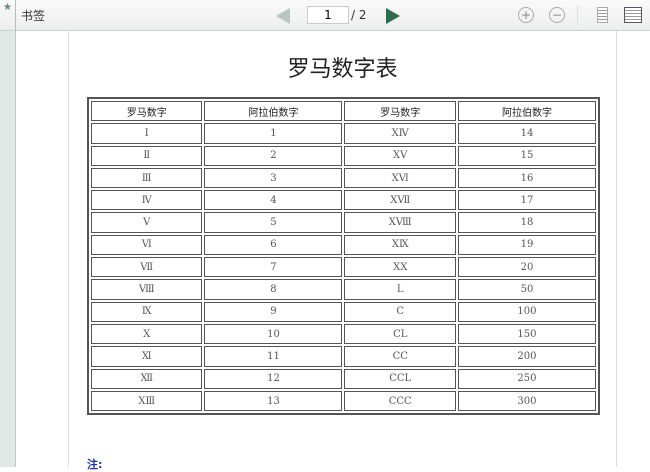 The width and height of the screenshot is (650, 472). What do you see at coordinates (400, 267) in the screenshot?
I see `table-cell: ⅩⅩ` at bounding box center [400, 267].